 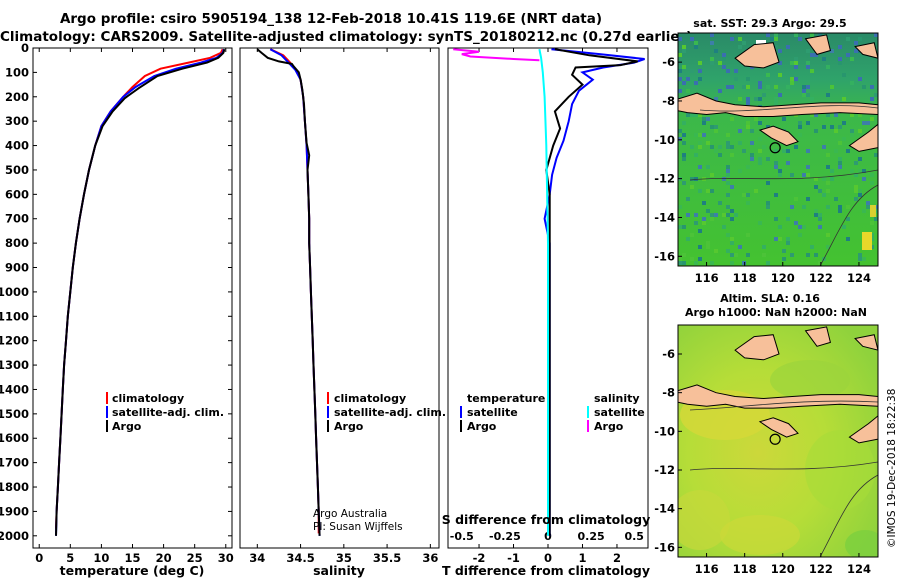 What do you see at coordinates (226, 558) in the screenshot?
I see `x-tick-label: 30` at bounding box center [226, 558].